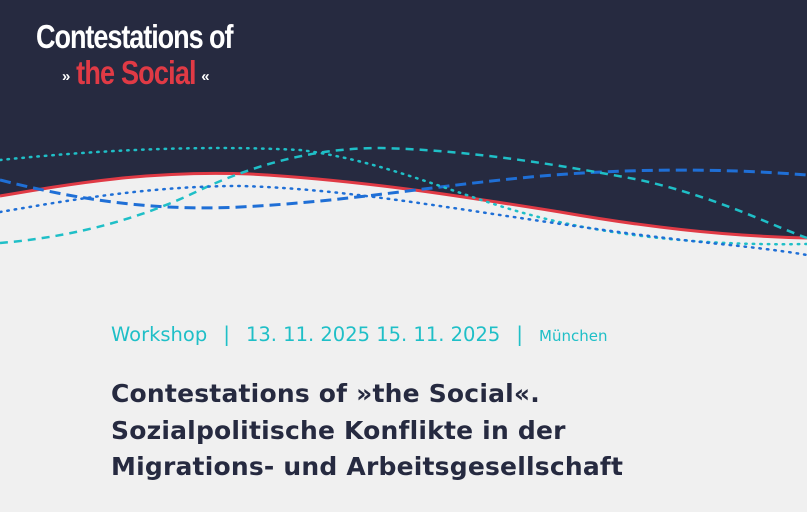 The height and width of the screenshot is (512, 807). I want to click on blue-dashed-wave, so click(403, 189).